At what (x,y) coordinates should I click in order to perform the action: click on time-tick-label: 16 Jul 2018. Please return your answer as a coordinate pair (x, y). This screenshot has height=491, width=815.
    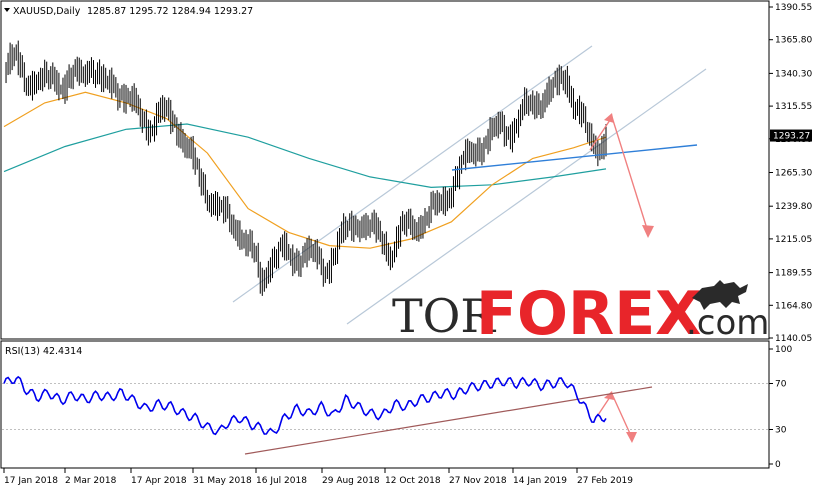
    Looking at the image, I should click on (281, 481).